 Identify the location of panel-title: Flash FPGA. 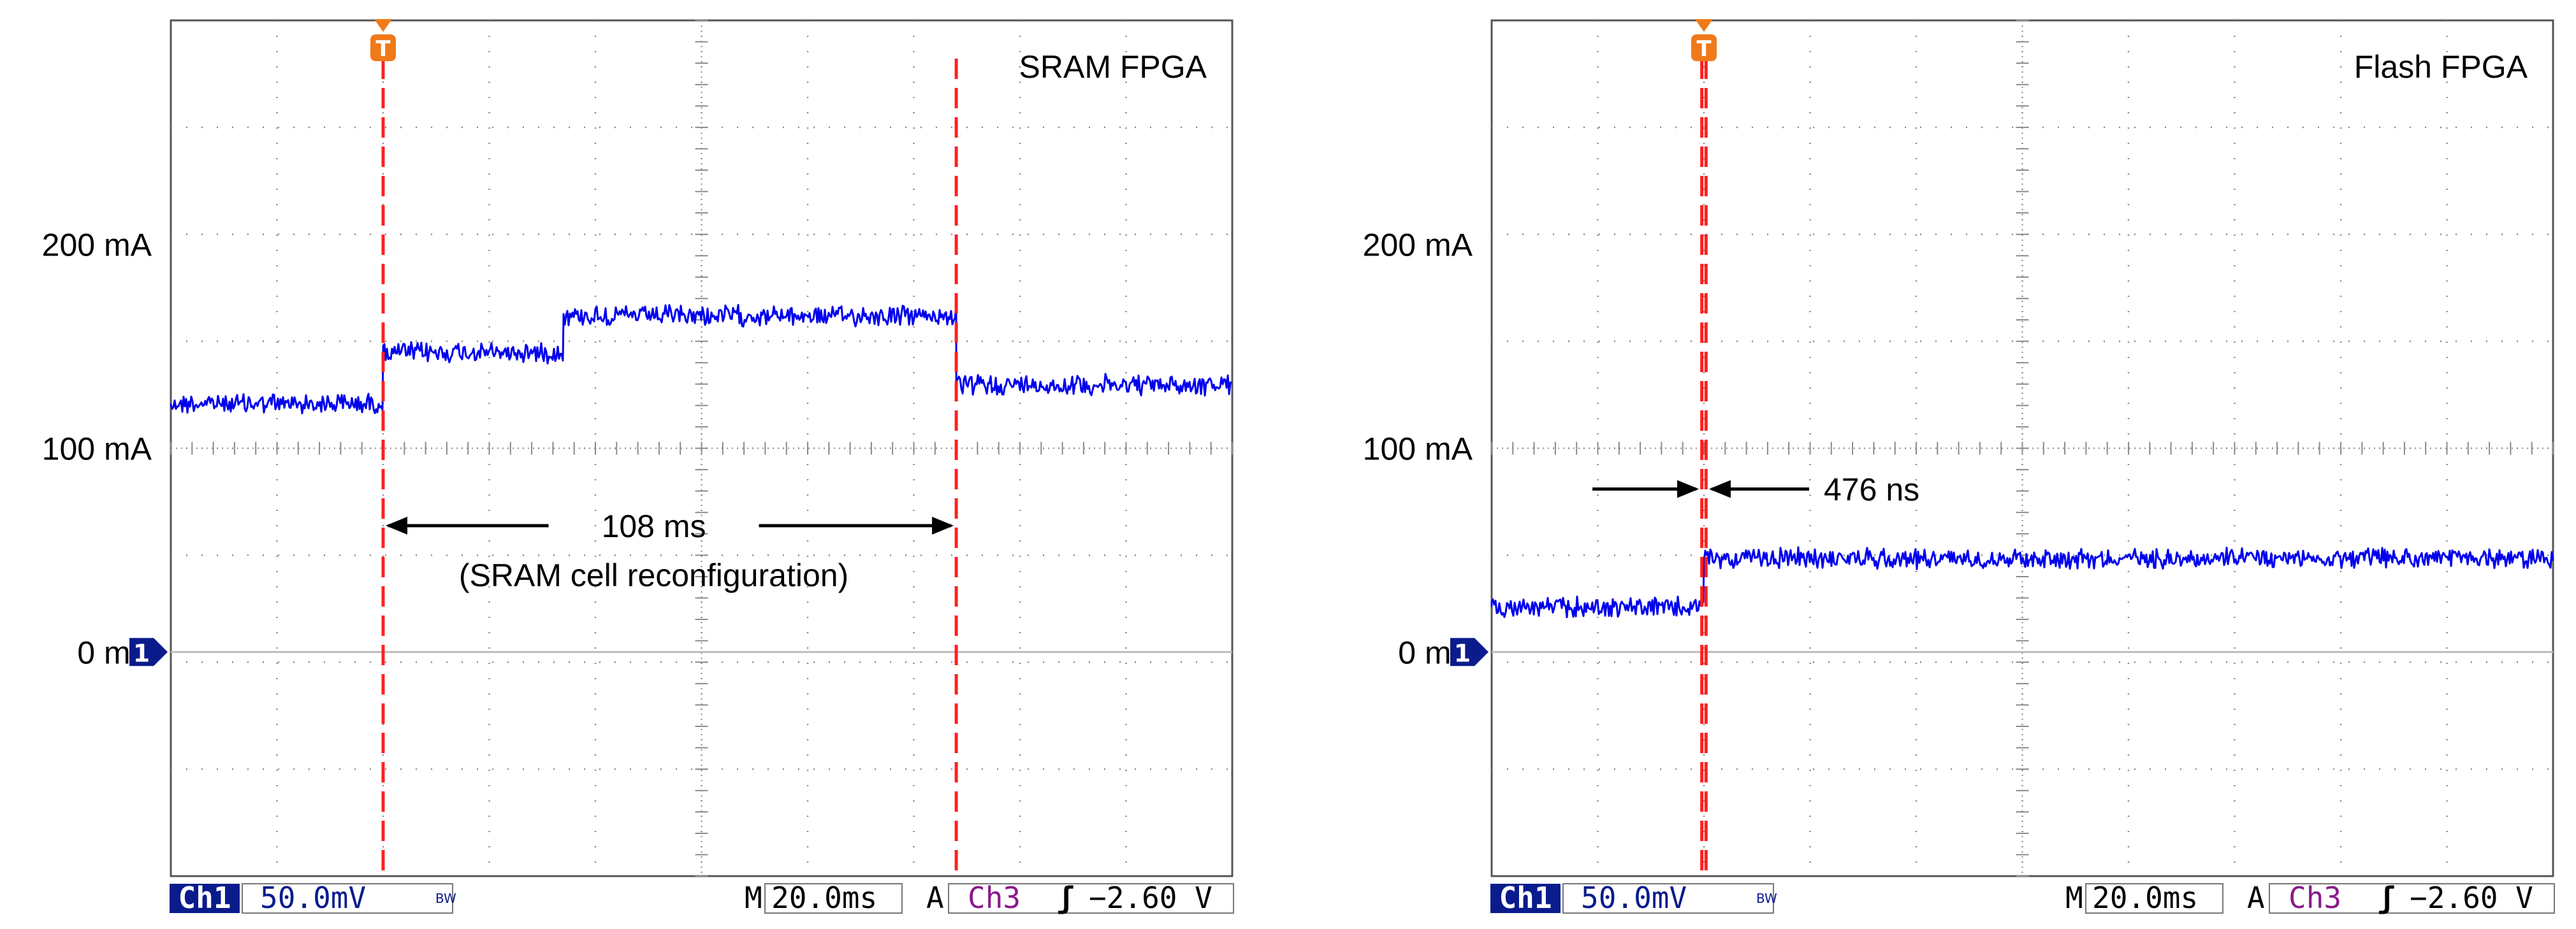
(2441, 67).